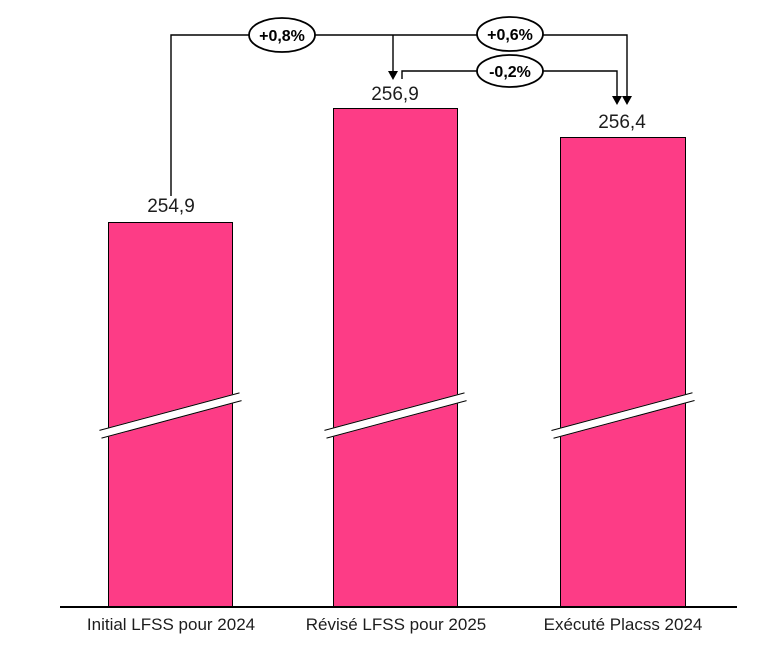  What do you see at coordinates (395, 358) in the screenshot?
I see `bar-revise-lfss-2025` at bounding box center [395, 358].